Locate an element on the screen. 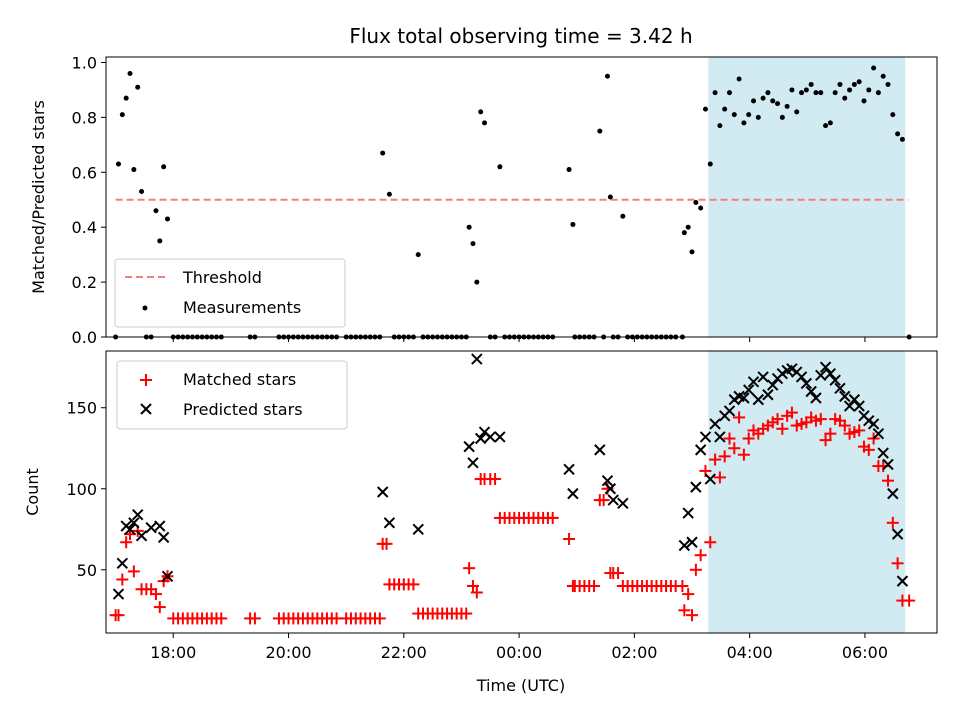 Image resolution: width=960 pixels, height=720 pixels. x-tick-label: 04:00 is located at coordinates (750, 652).